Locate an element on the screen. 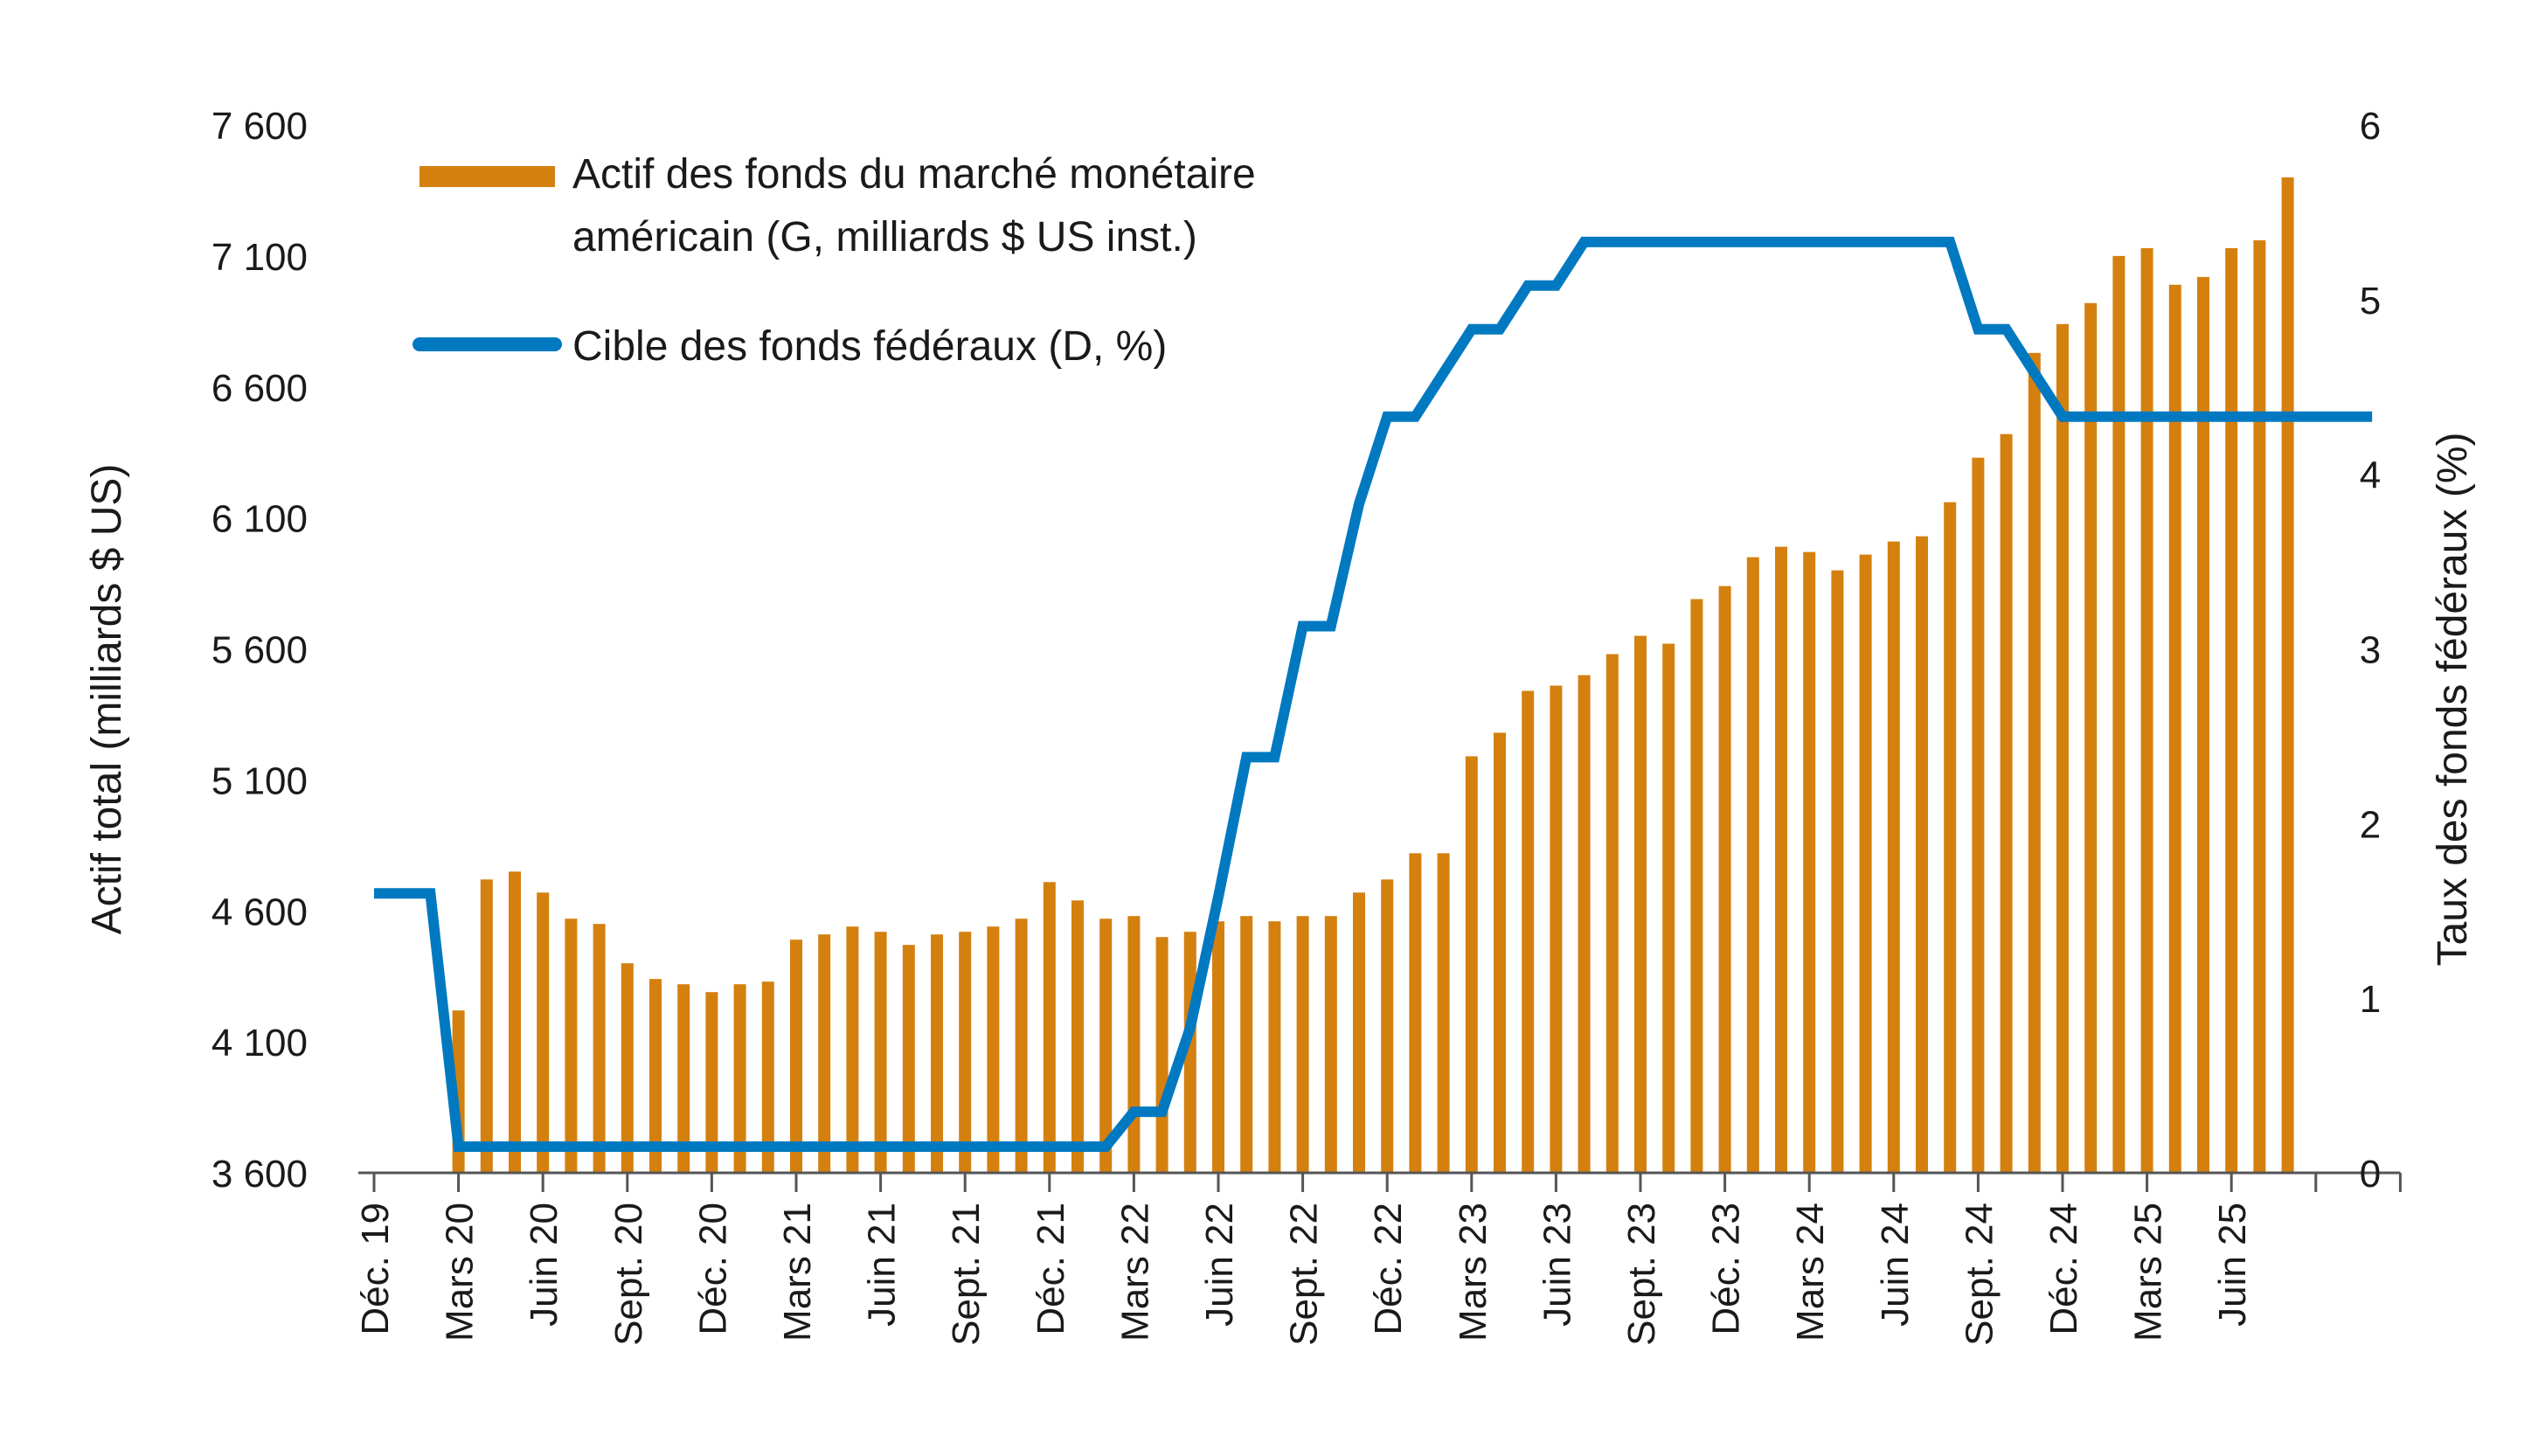 The height and width of the screenshot is (1456, 2545). x-tick-label: Juin 23 is located at coordinates (1557, 1265).